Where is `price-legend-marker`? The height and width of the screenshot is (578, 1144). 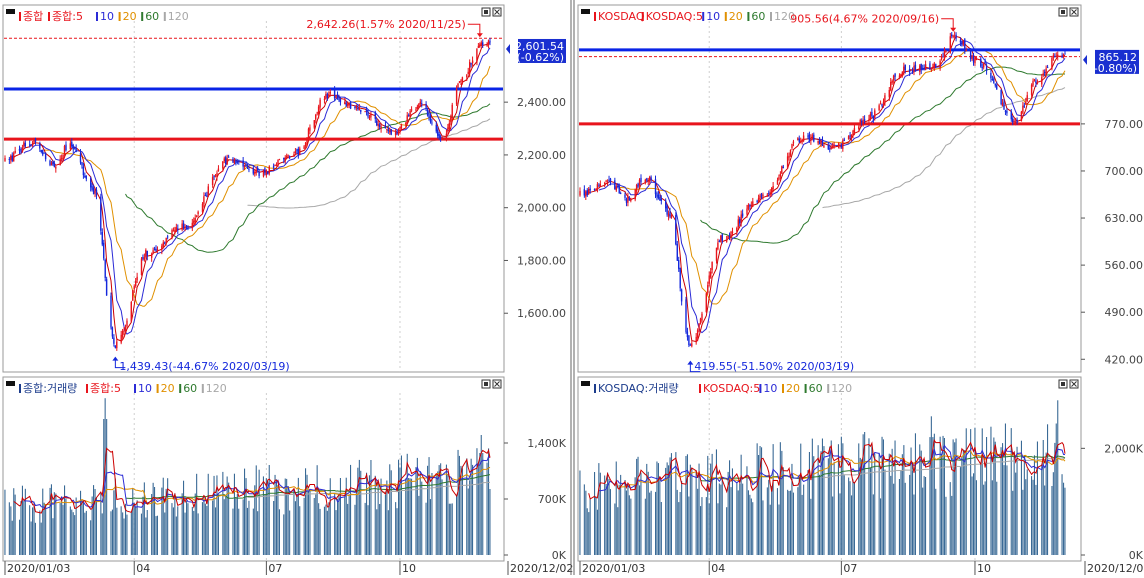
price-legend-marker is located at coordinates (142, 16).